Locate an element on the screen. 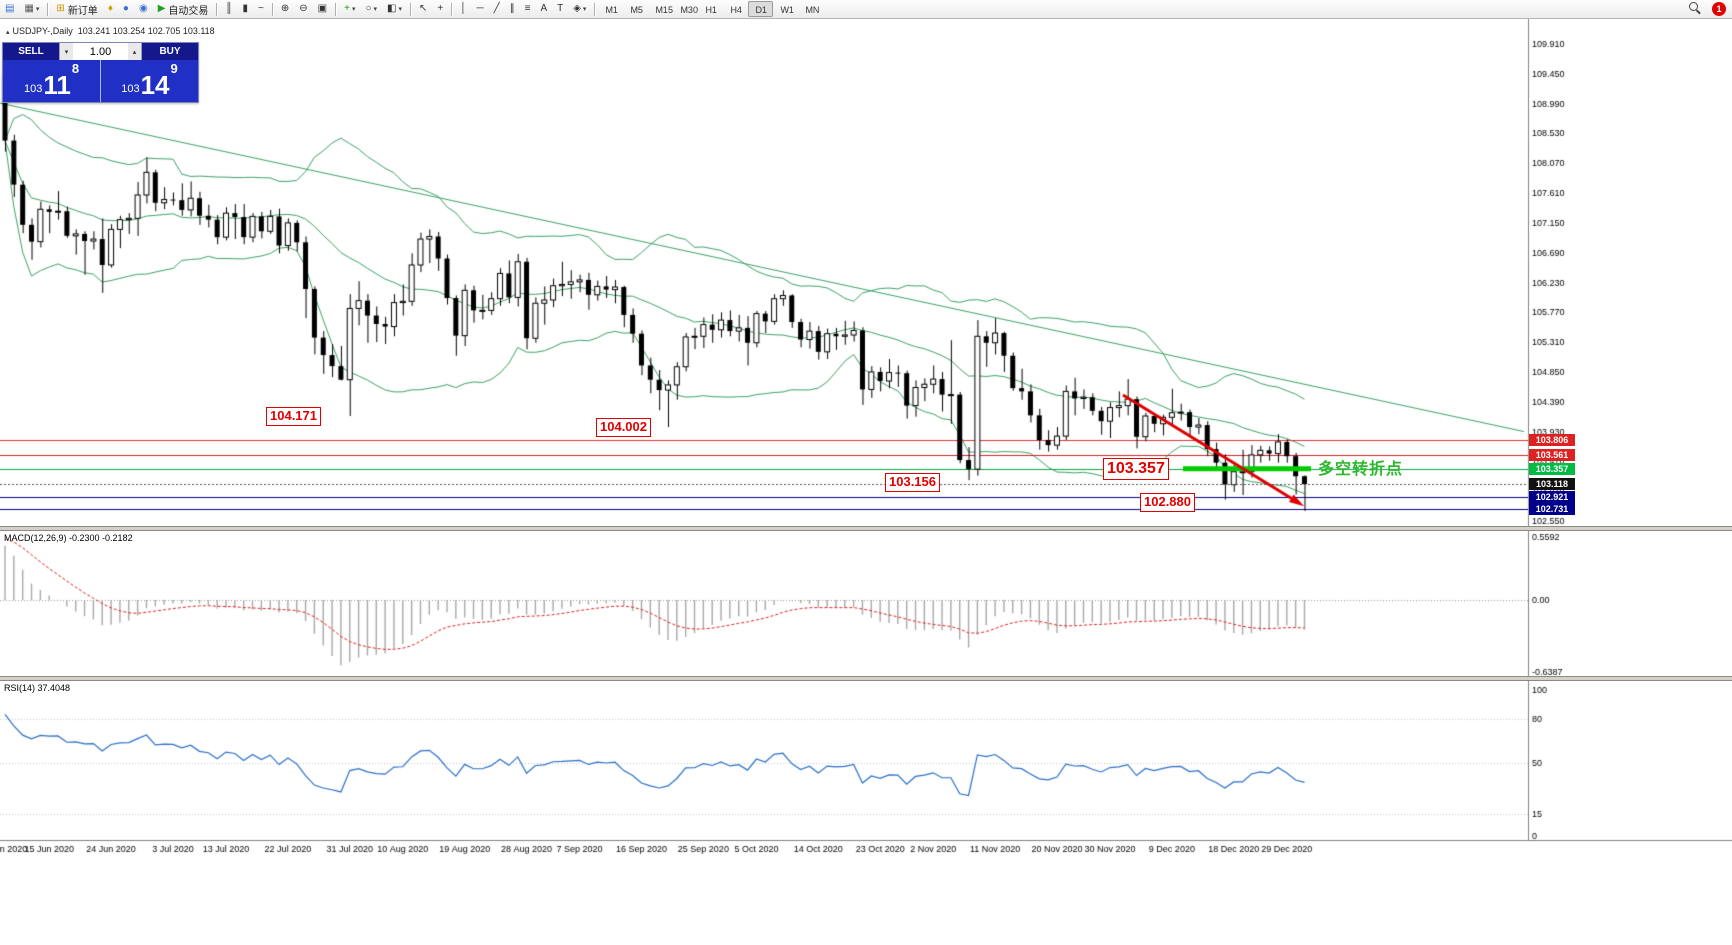 This screenshot has height=945, width=1732. timeframe-m30-button: M30 is located at coordinates (685, 9).